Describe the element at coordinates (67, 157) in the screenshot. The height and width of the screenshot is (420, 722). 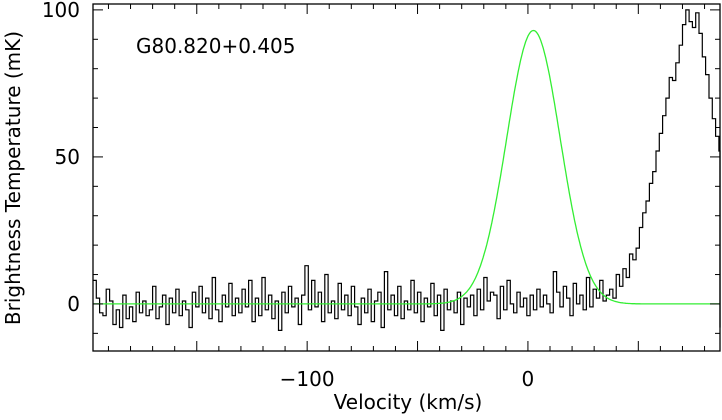
I see `y-tick-label: 50` at that location.